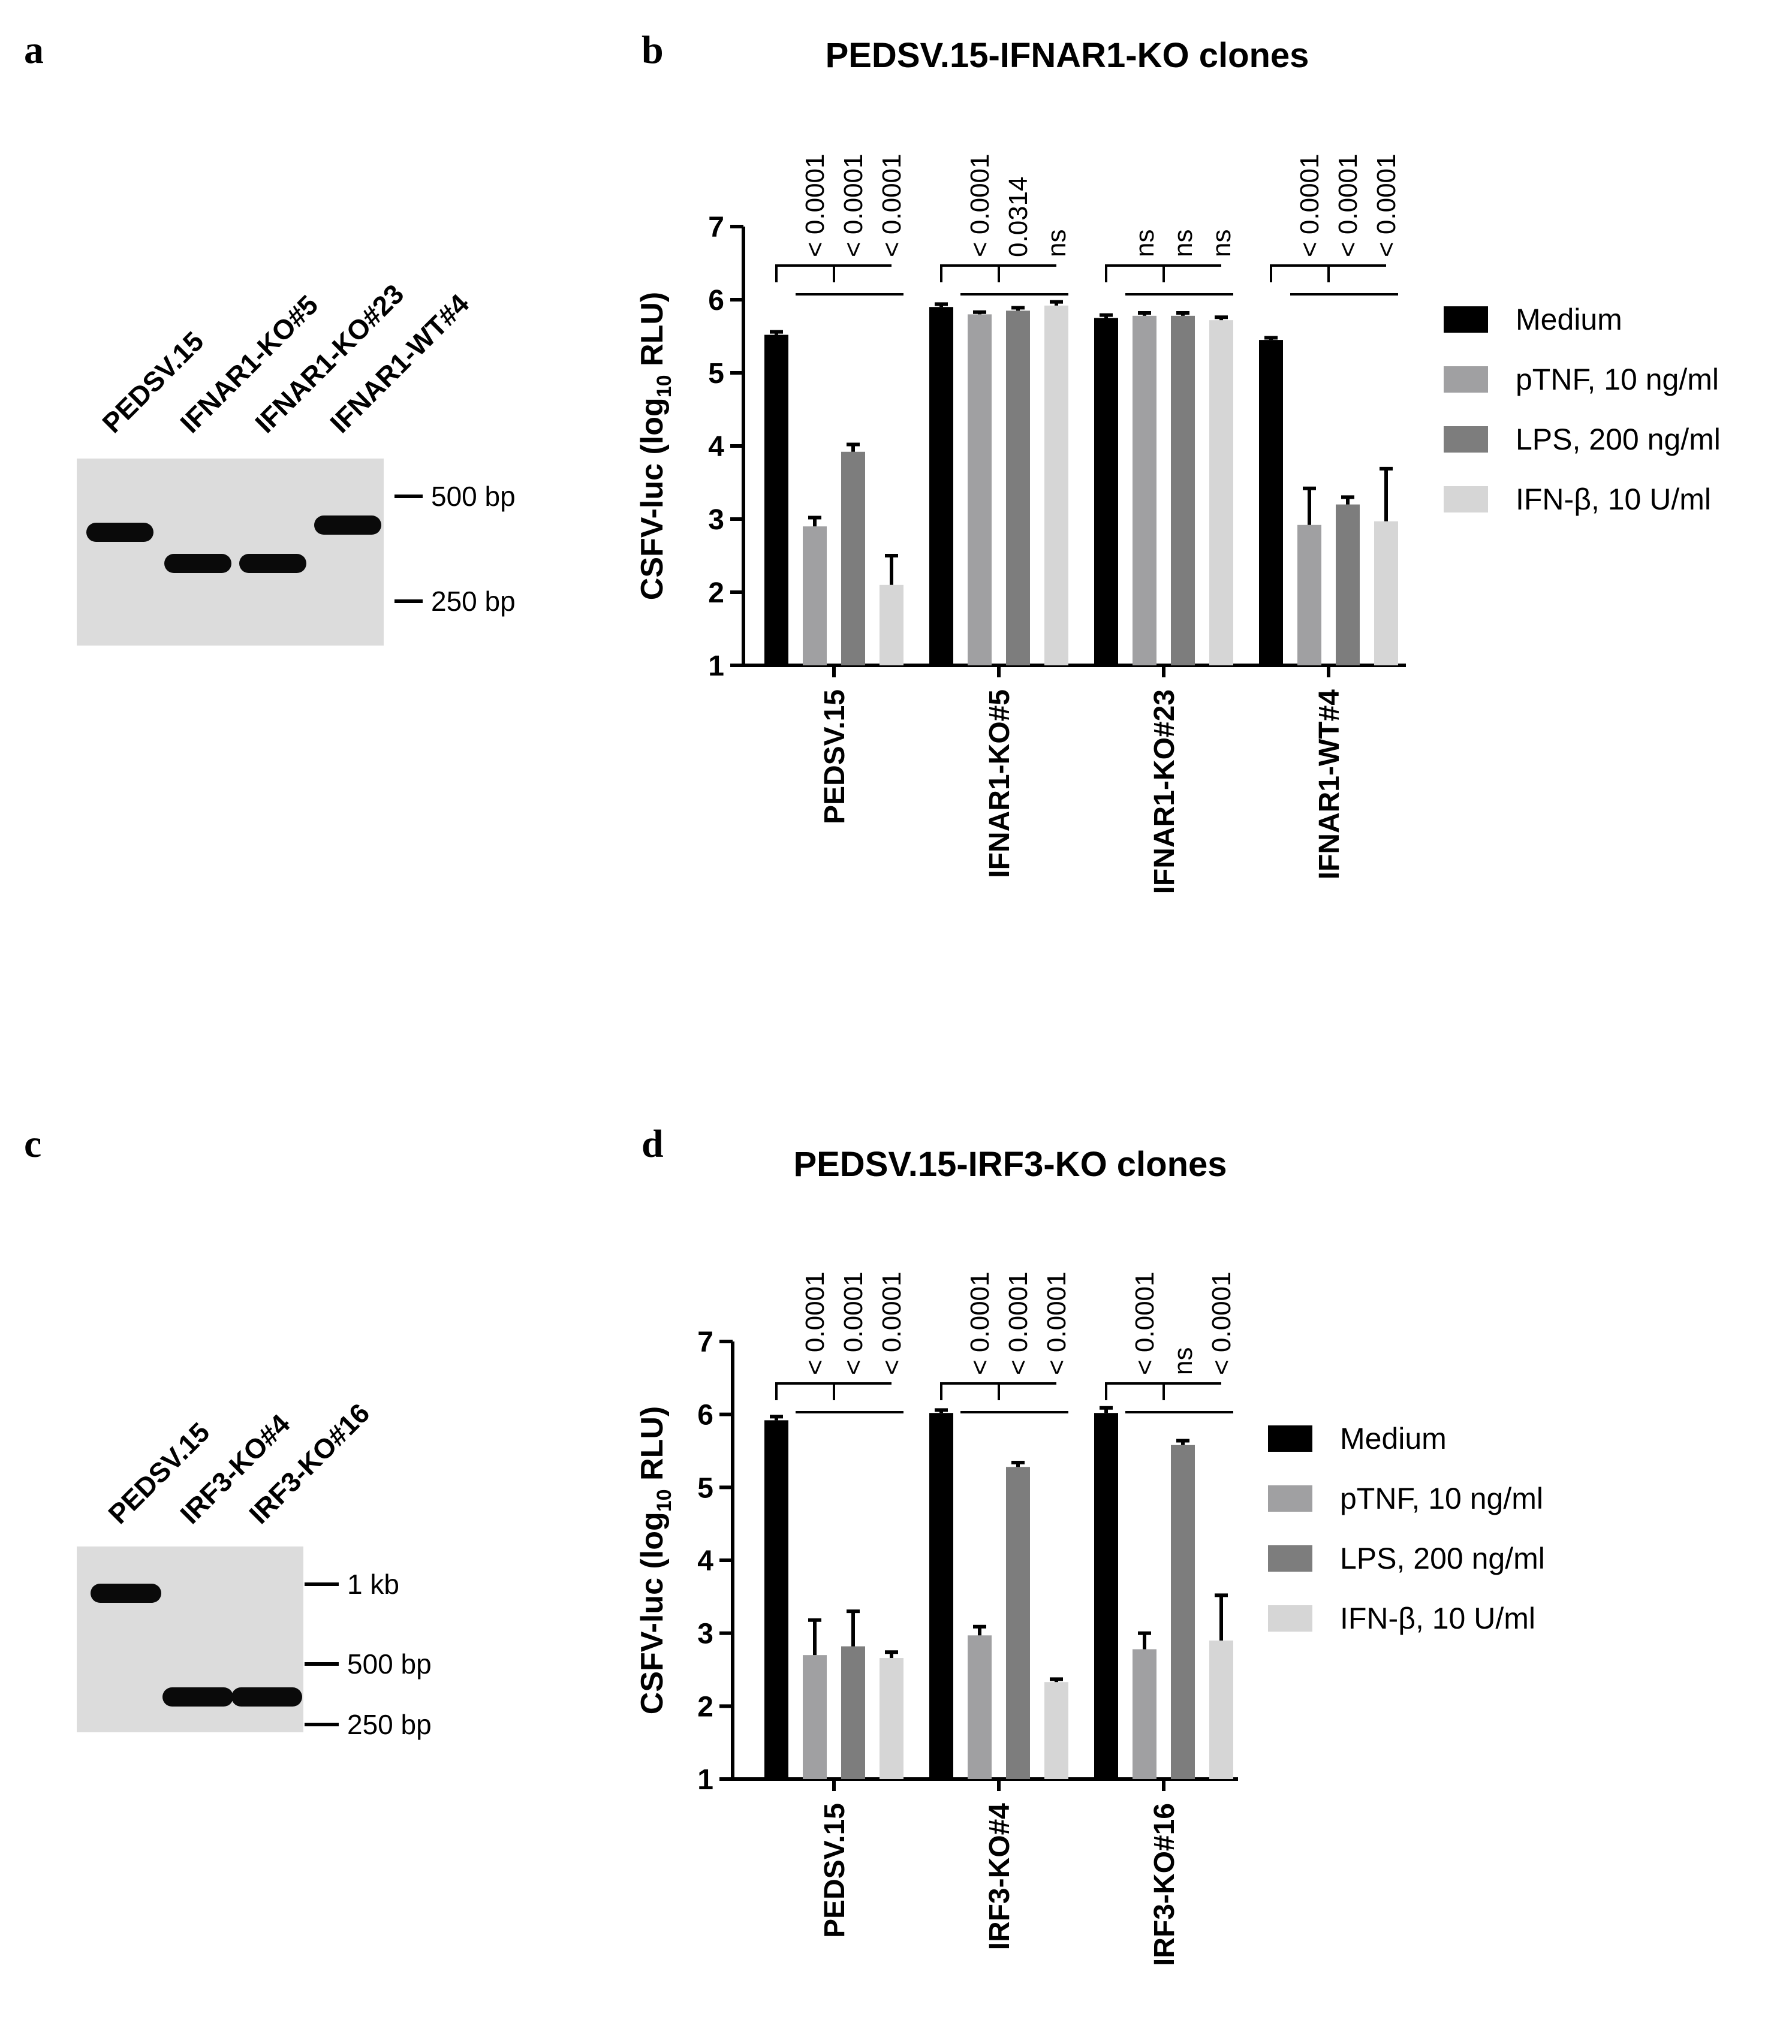 The image size is (1792, 2044). Describe the element at coordinates (1164, 791) in the screenshot. I see `x-tick-label: IFNAR1-KO#23` at that location.